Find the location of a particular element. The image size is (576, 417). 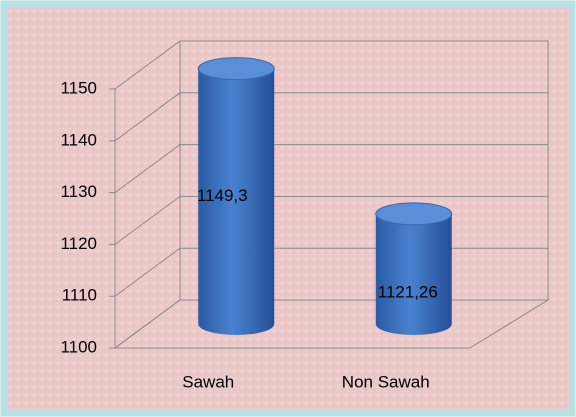

x-tick-label: Non Sawah is located at coordinates (386, 381).